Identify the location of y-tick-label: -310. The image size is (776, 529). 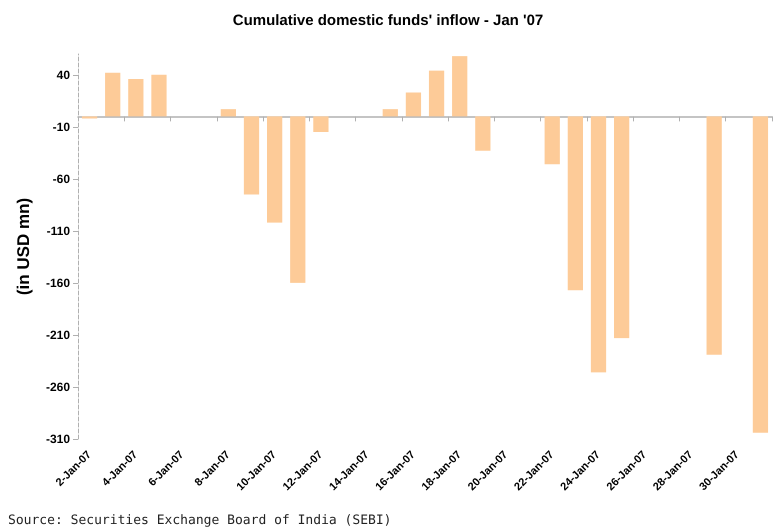
(58, 439).